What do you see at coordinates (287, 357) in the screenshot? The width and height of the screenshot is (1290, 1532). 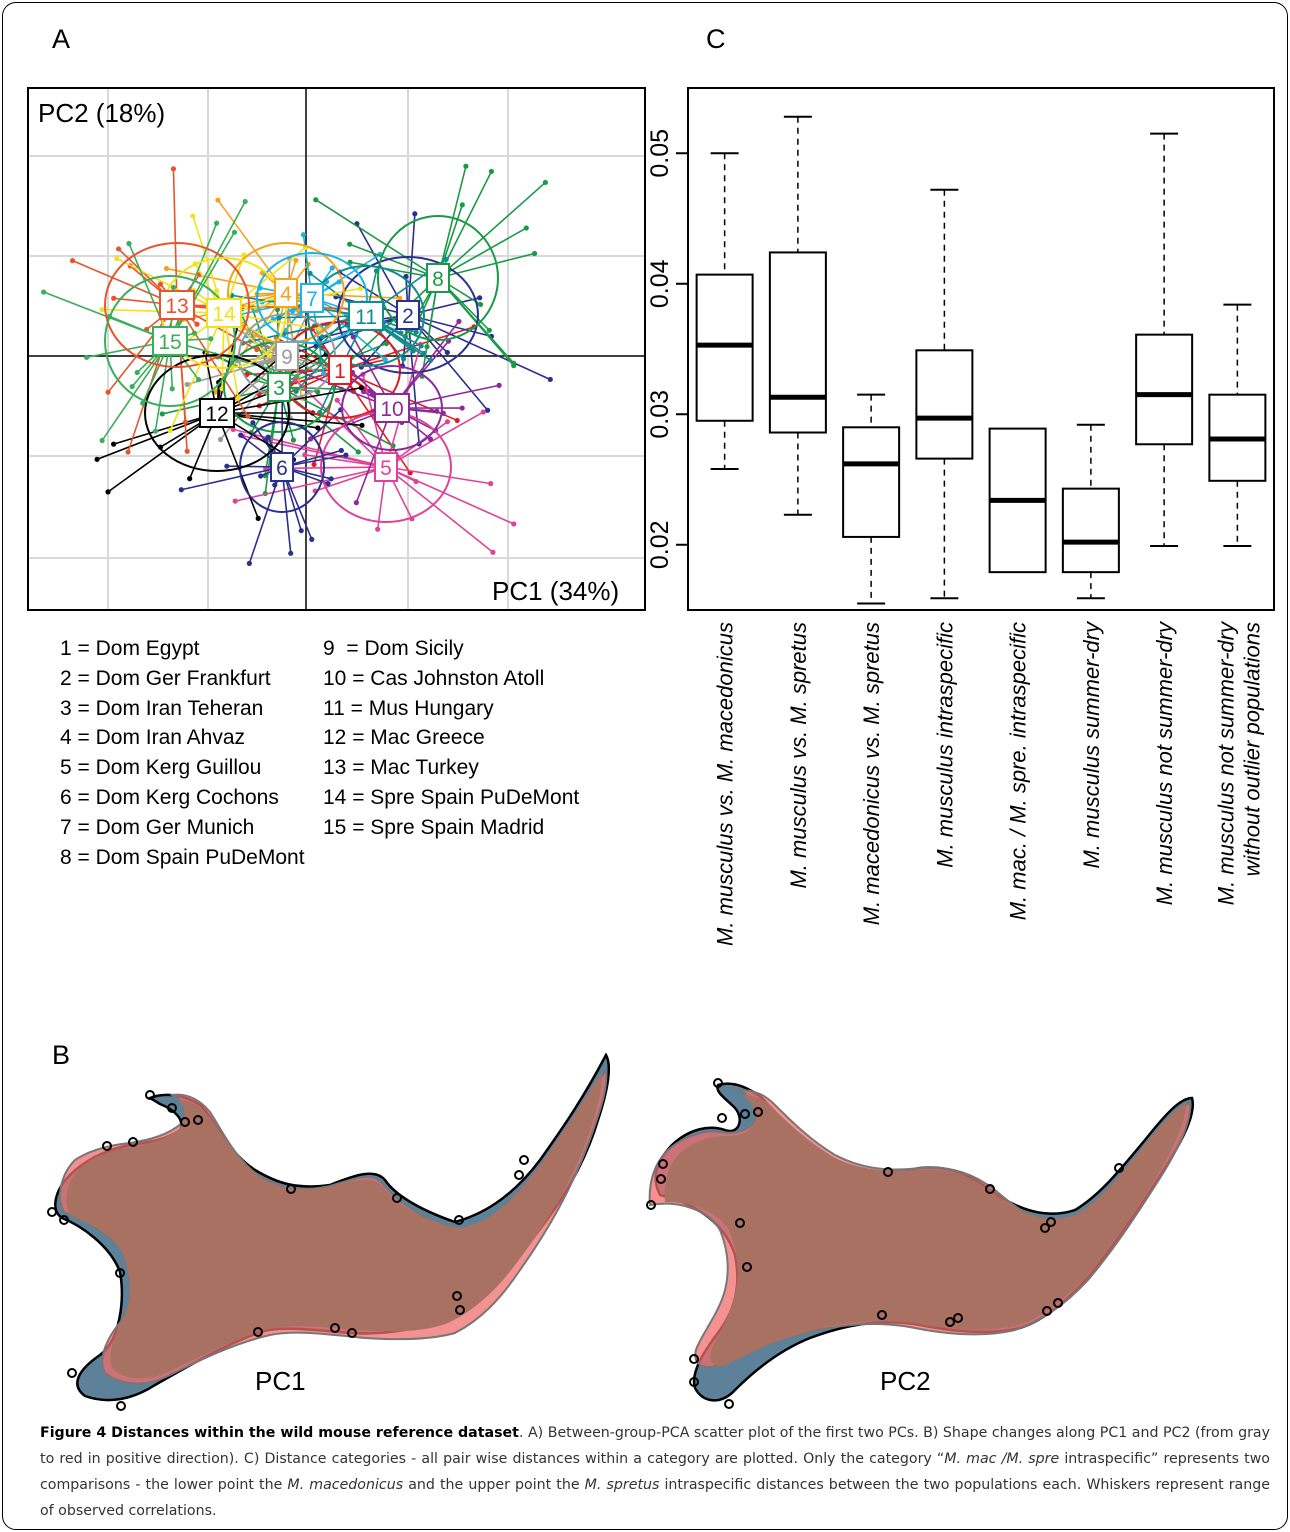 I see `group-label: 9` at bounding box center [287, 357].